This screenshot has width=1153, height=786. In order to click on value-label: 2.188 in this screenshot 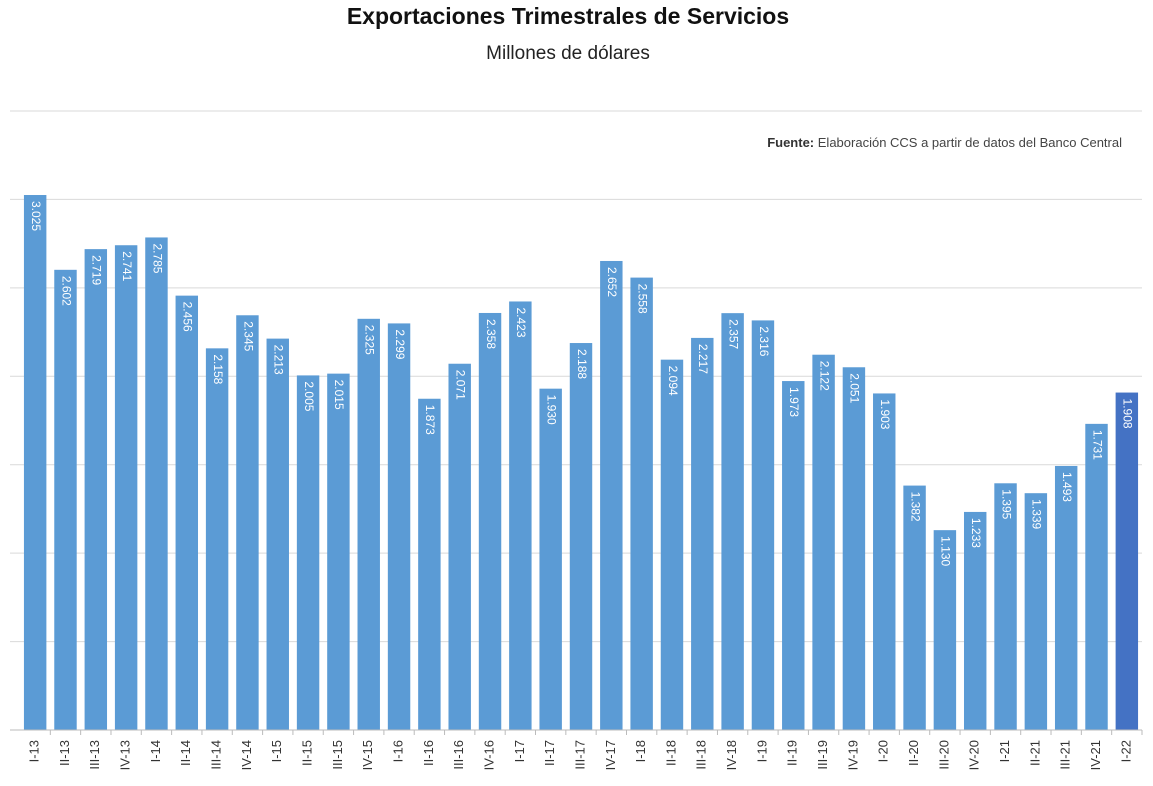, I will do `click(582, 364)`.